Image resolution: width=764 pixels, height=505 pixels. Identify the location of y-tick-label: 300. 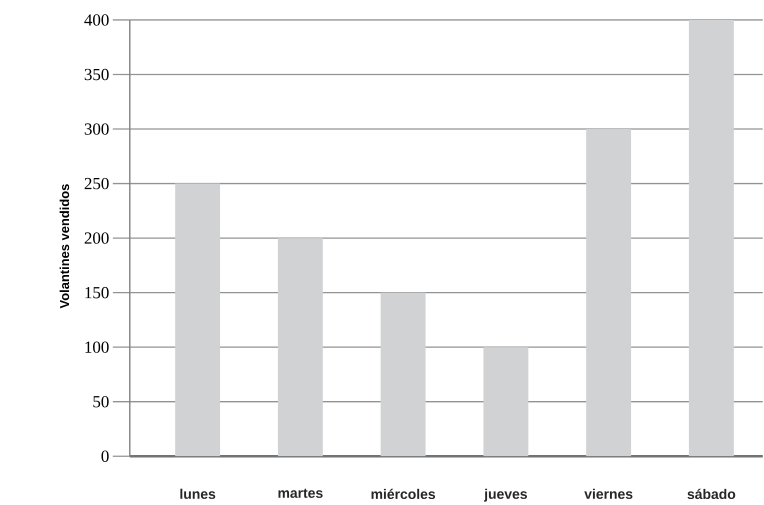
(96, 129).